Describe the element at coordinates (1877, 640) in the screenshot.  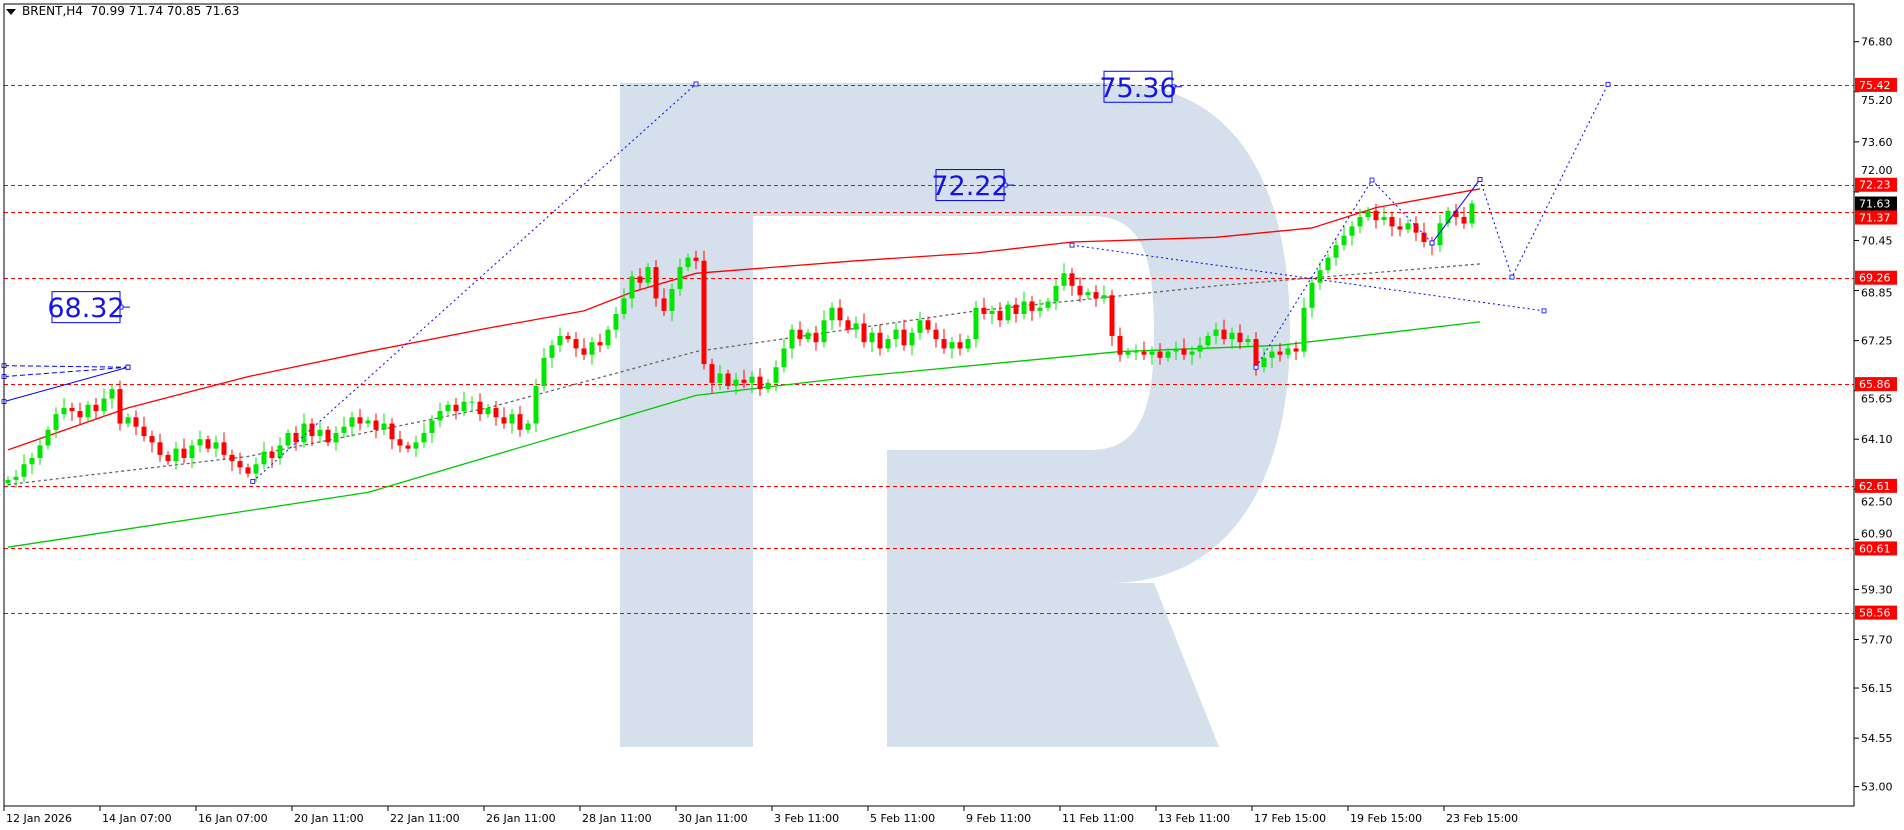
I see `y-tick-label: 57.70` at that location.